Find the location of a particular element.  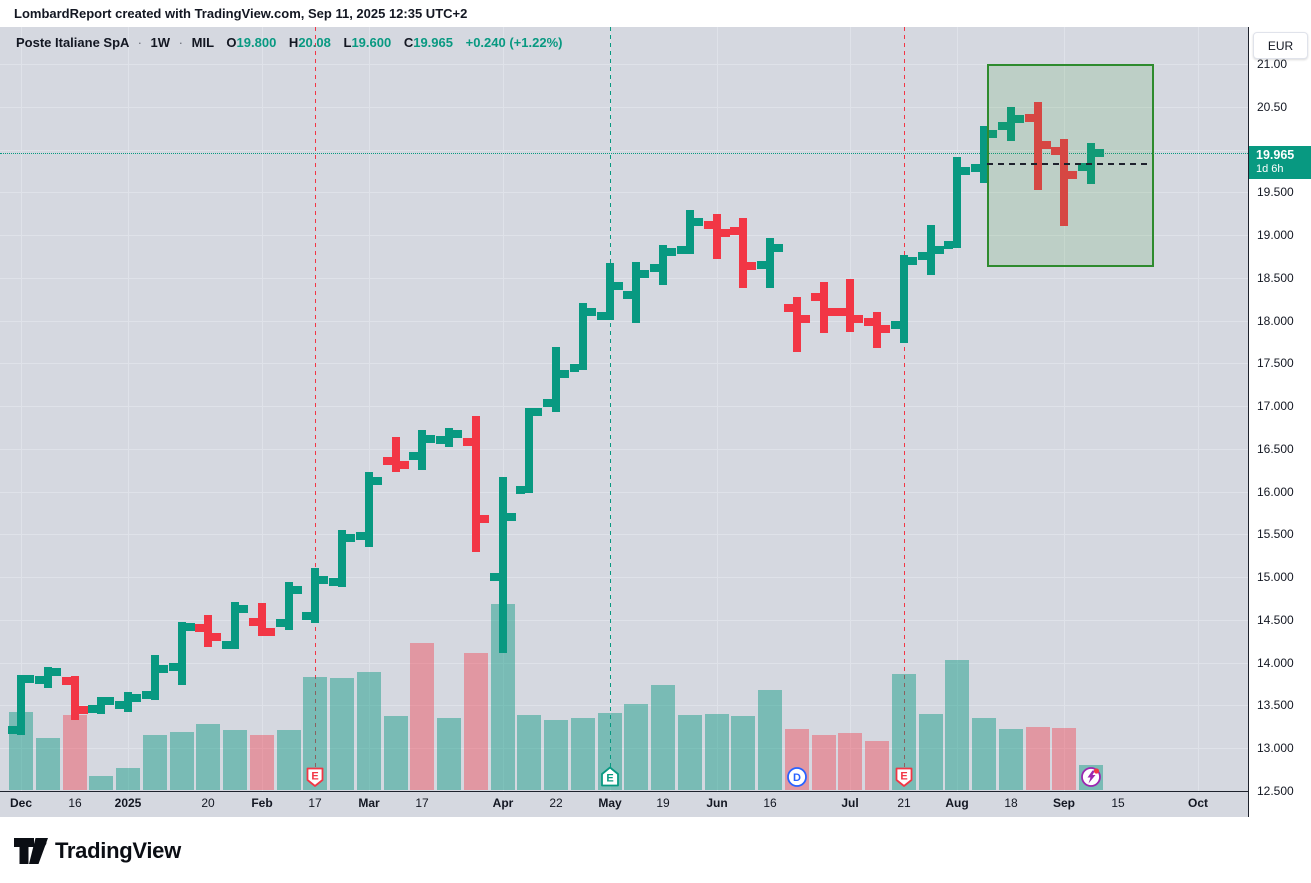

y-tick-label: 18.500 is located at coordinates (1275, 278).